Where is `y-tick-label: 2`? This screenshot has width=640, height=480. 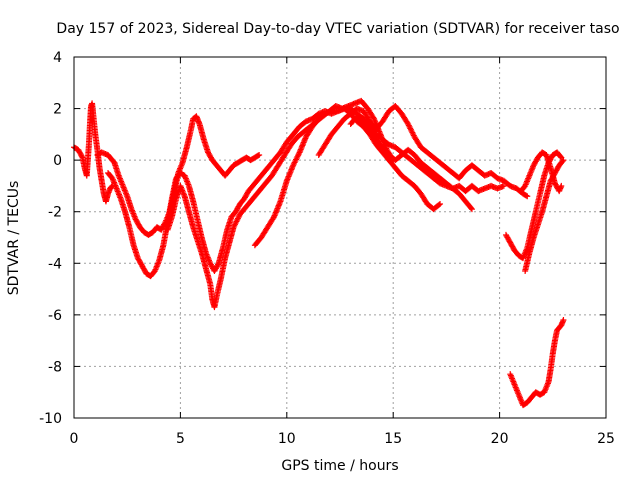 y-tick-label: 2 is located at coordinates (57, 110).